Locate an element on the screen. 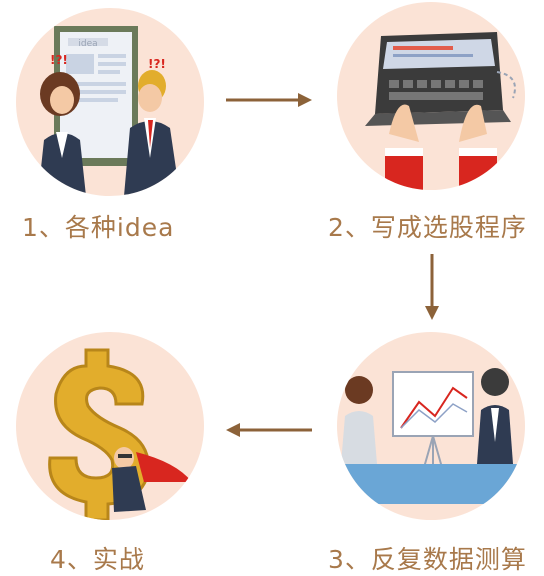  step-3-circle is located at coordinates (431, 426).